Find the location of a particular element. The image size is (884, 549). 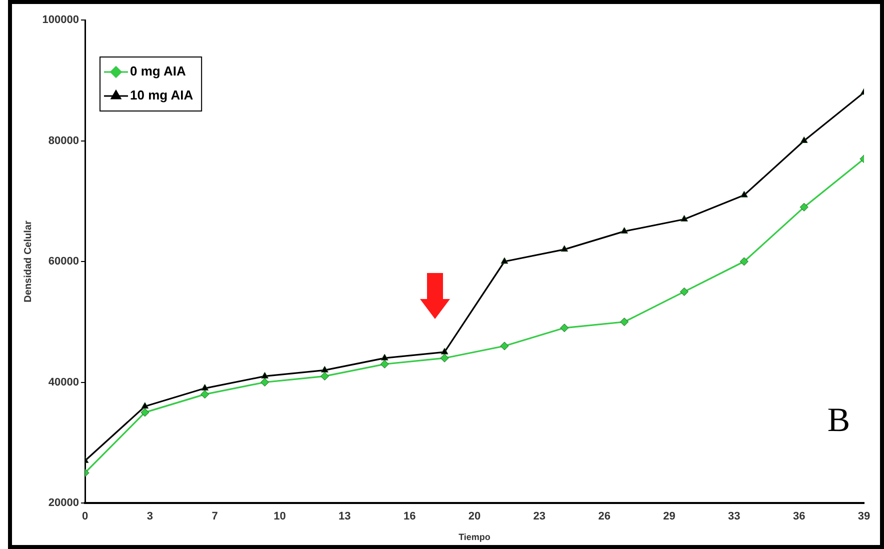

x-tick-label: 39 is located at coordinates (864, 516).